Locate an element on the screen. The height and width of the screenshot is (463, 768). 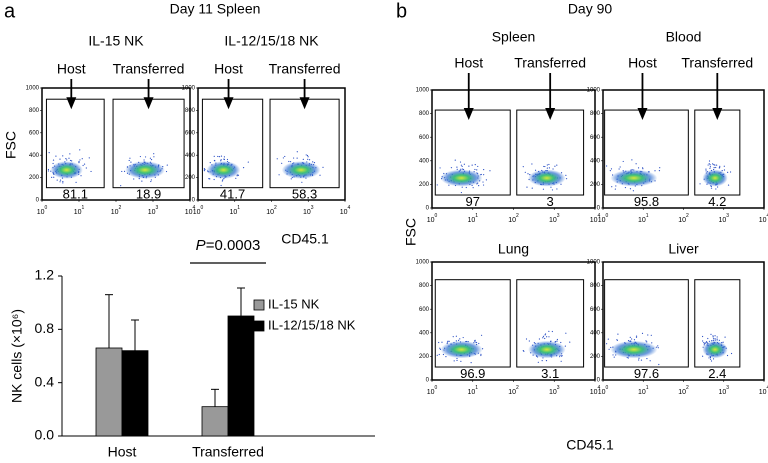
panel-letter: a is located at coordinates (10, 11).